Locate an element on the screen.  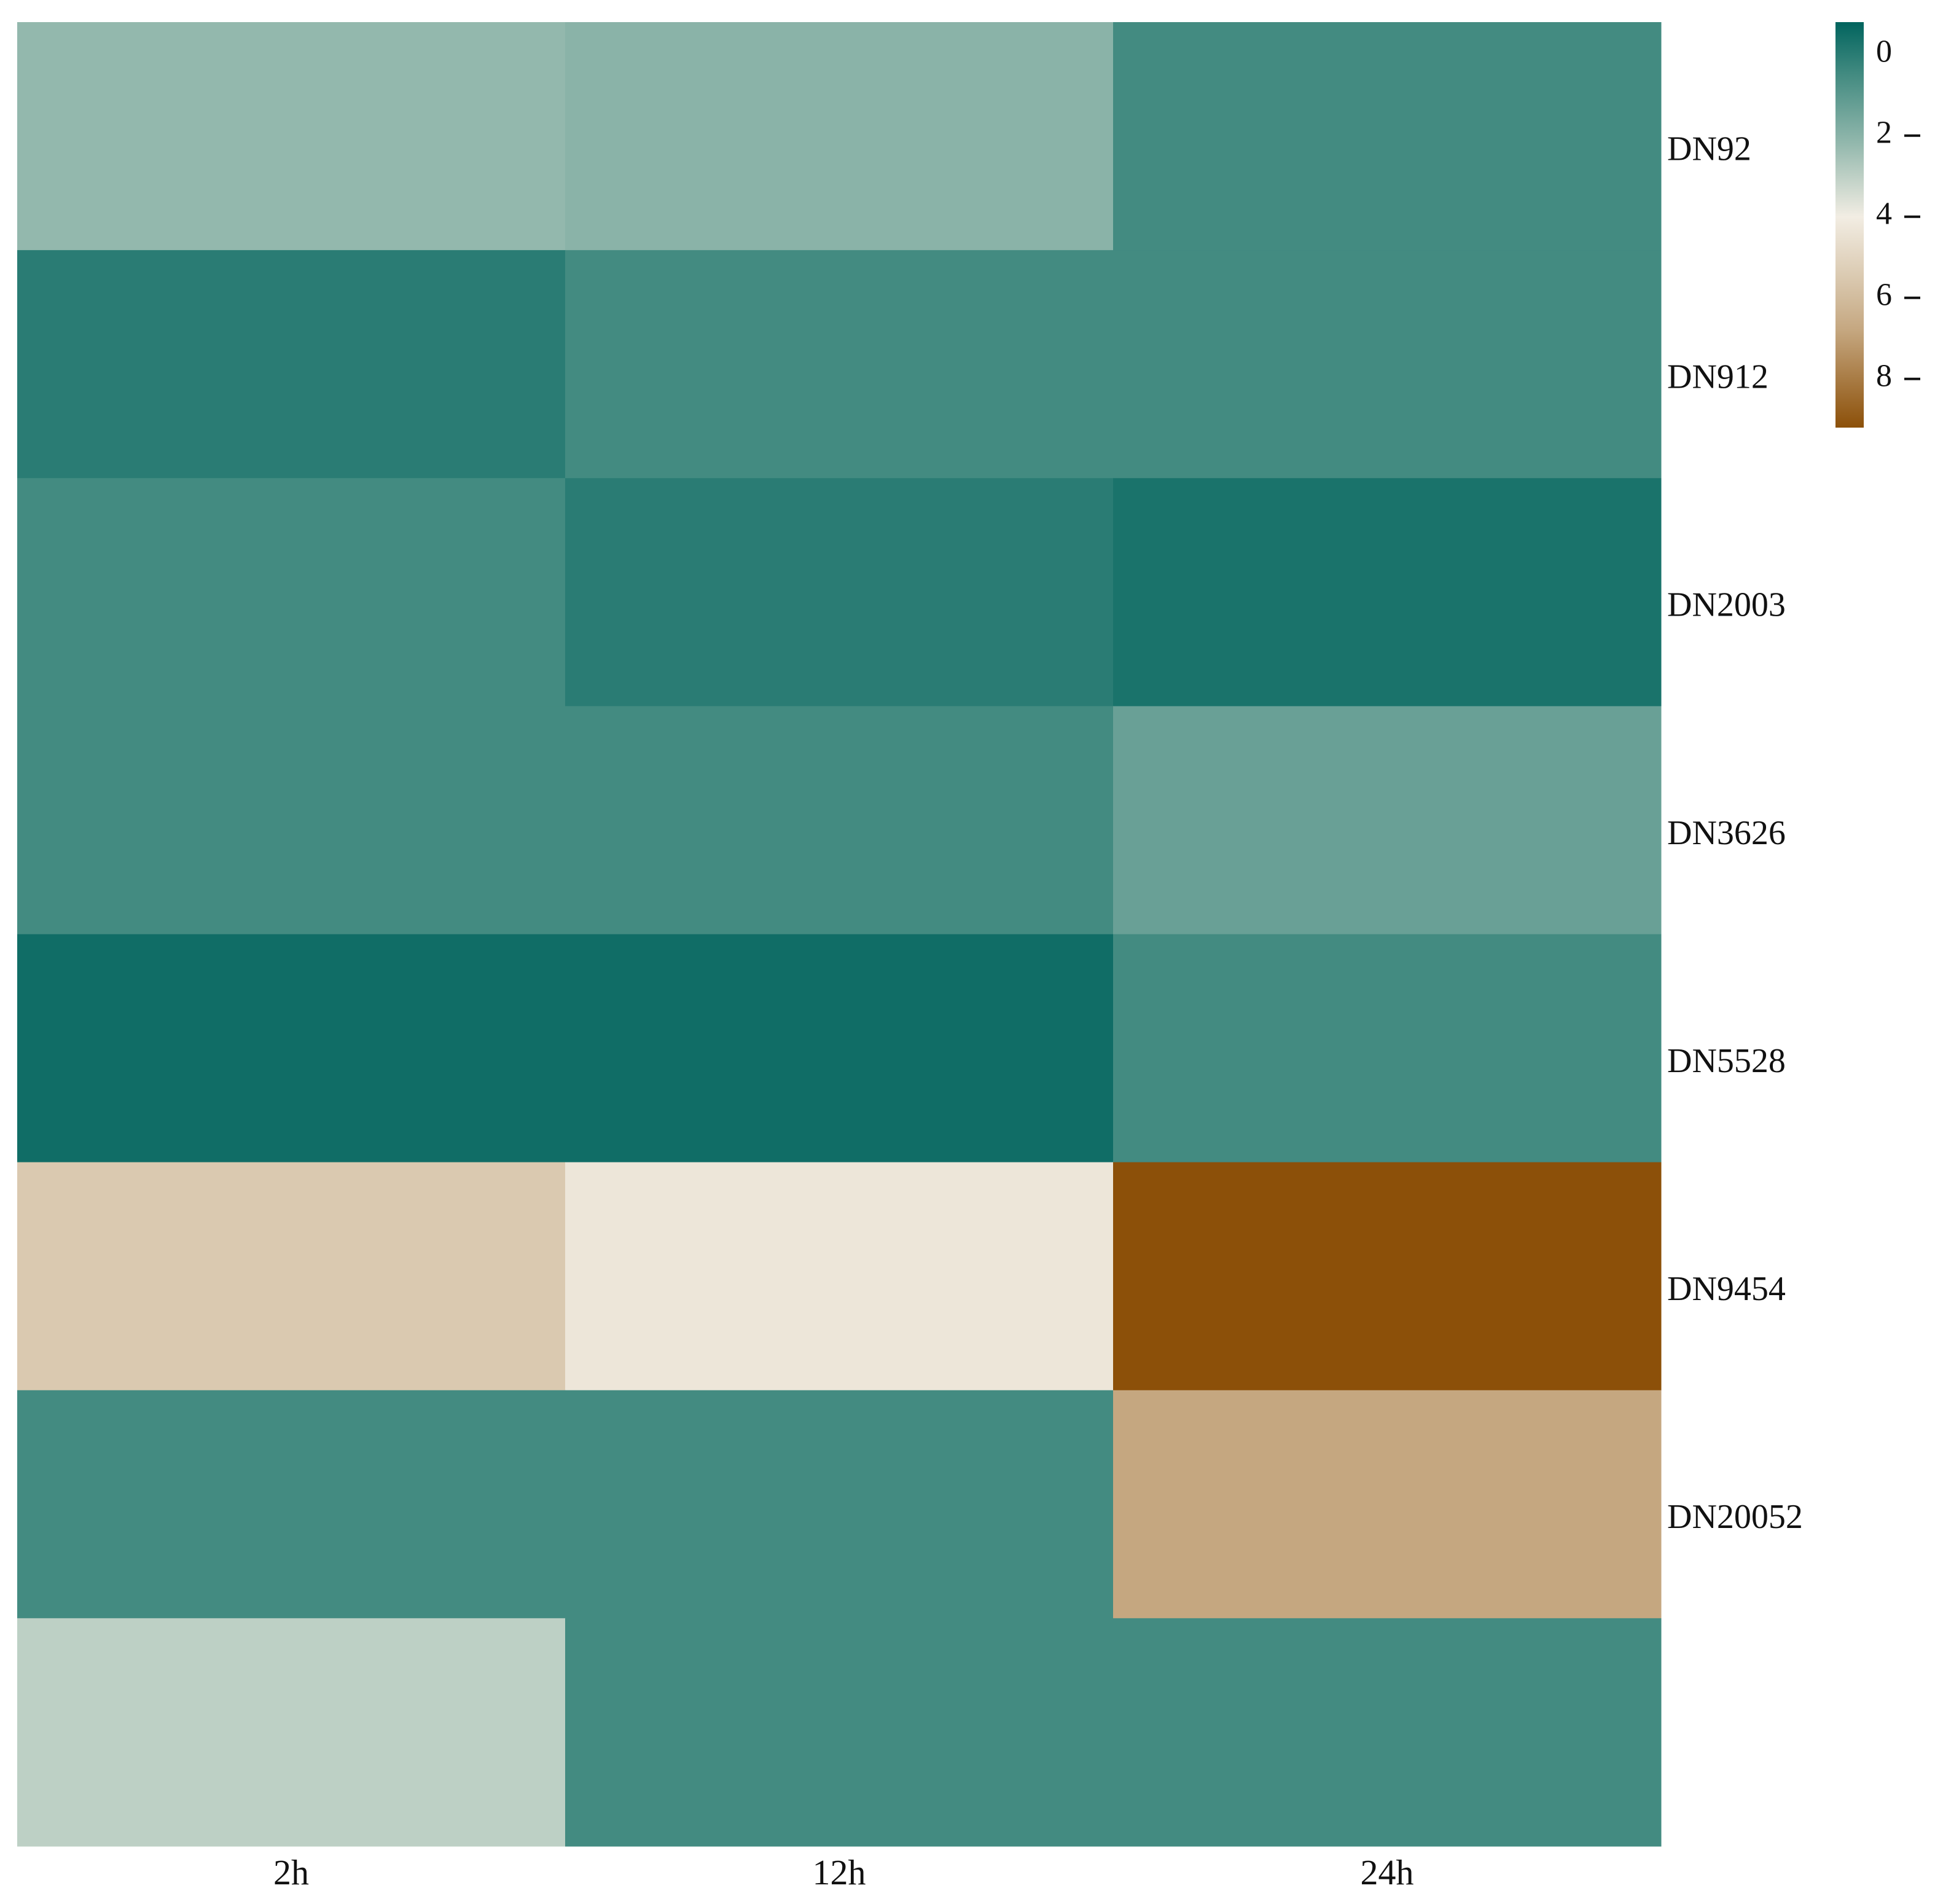
legend-tick-label: 2 is located at coordinates (1884, 133).